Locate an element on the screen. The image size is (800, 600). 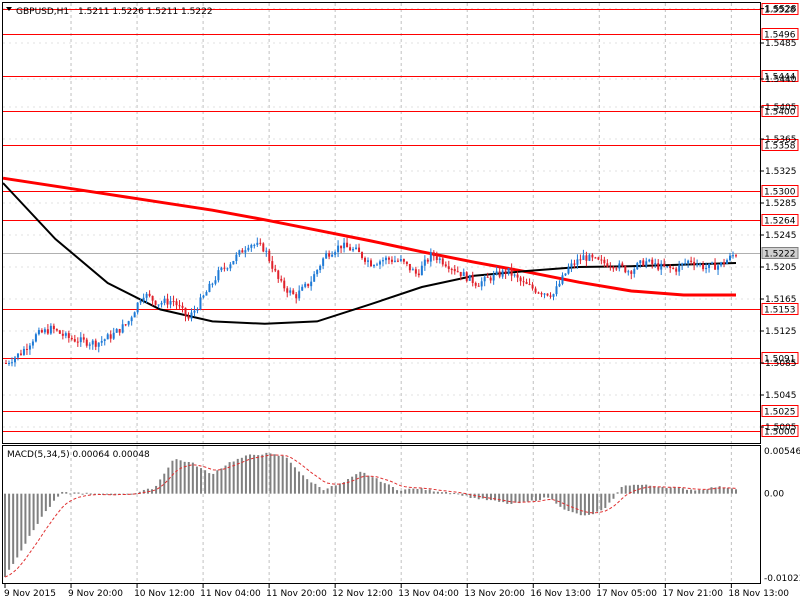
price-tick-label: 1.5125 is located at coordinates (781, 332).